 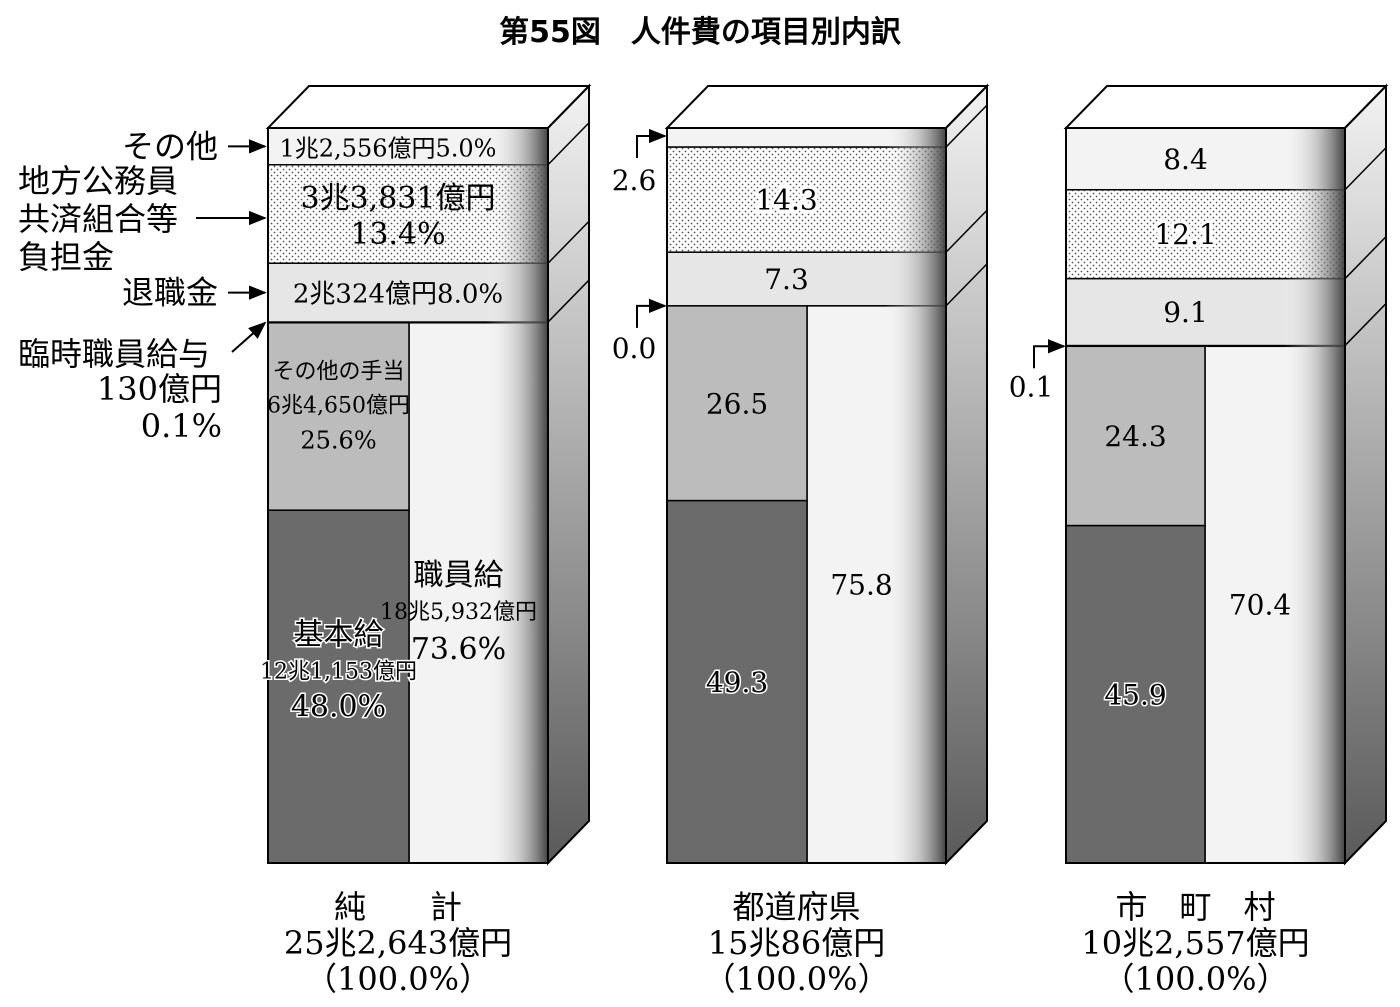 What do you see at coordinates (114, 354) in the screenshot?
I see `side-label-rinji-name: 臨時職員給与` at bounding box center [114, 354].